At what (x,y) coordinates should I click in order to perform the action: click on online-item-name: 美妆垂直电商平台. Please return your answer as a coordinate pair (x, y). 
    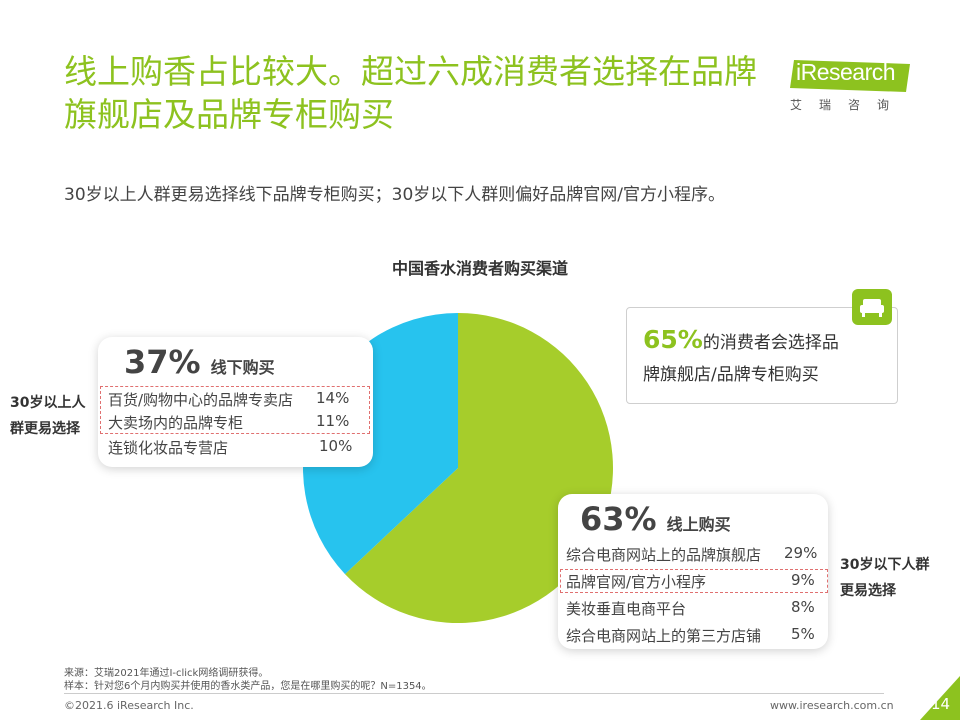
    Looking at the image, I should click on (626, 609).